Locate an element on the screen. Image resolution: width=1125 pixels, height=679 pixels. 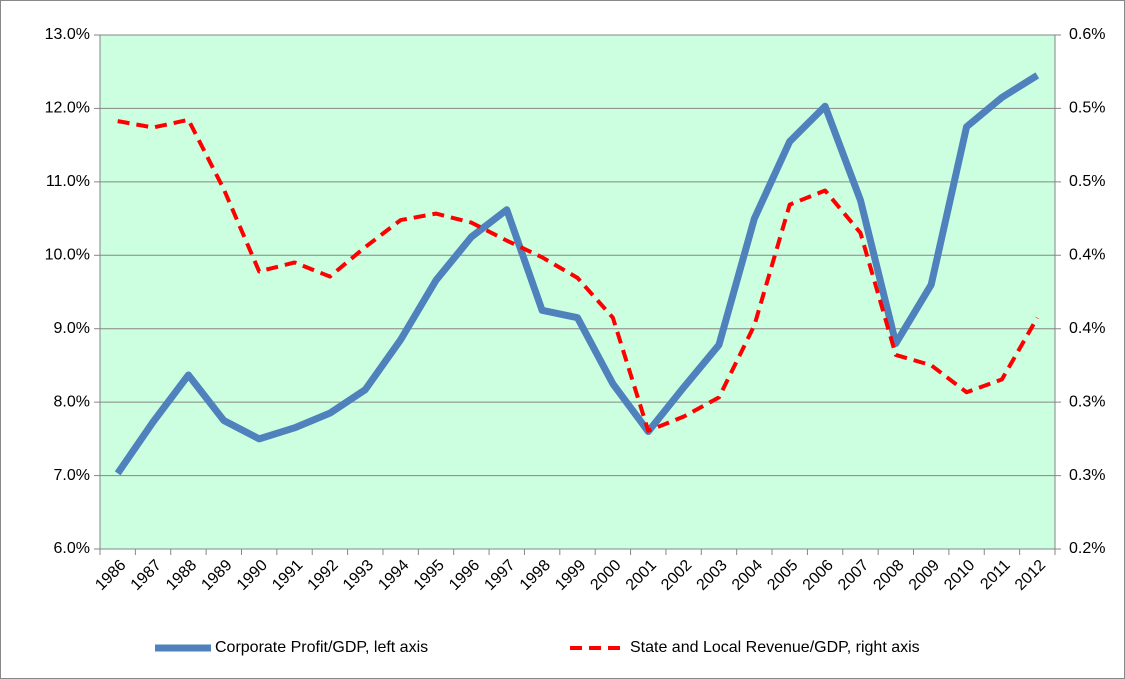
y-tick-label: 6.0% is located at coordinates (72, 548).